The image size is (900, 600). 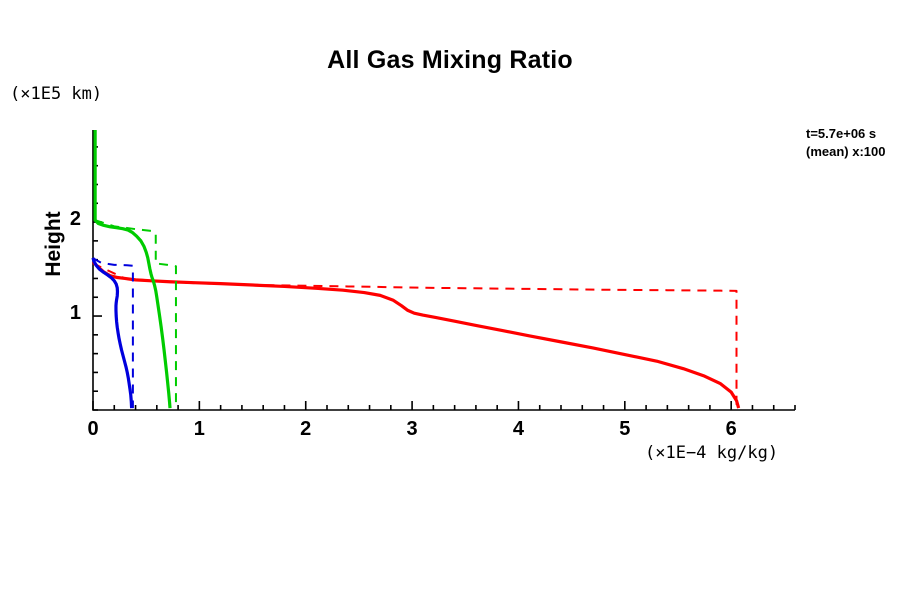 What do you see at coordinates (450, 60) in the screenshot?
I see `page-title: All Gas Mixing Ratio` at bounding box center [450, 60].